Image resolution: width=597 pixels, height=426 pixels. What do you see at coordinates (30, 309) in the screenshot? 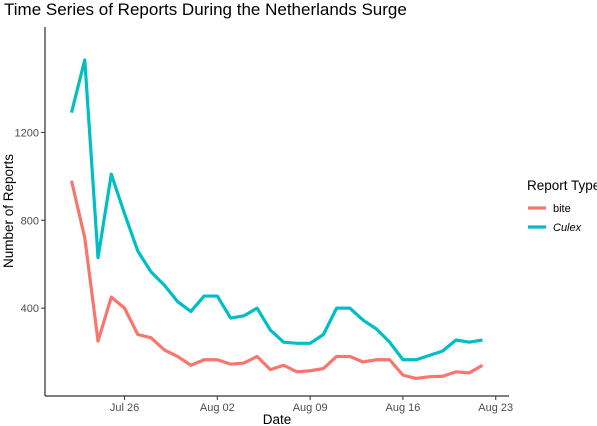
I see `y-tick-label: 400` at bounding box center [30, 309].